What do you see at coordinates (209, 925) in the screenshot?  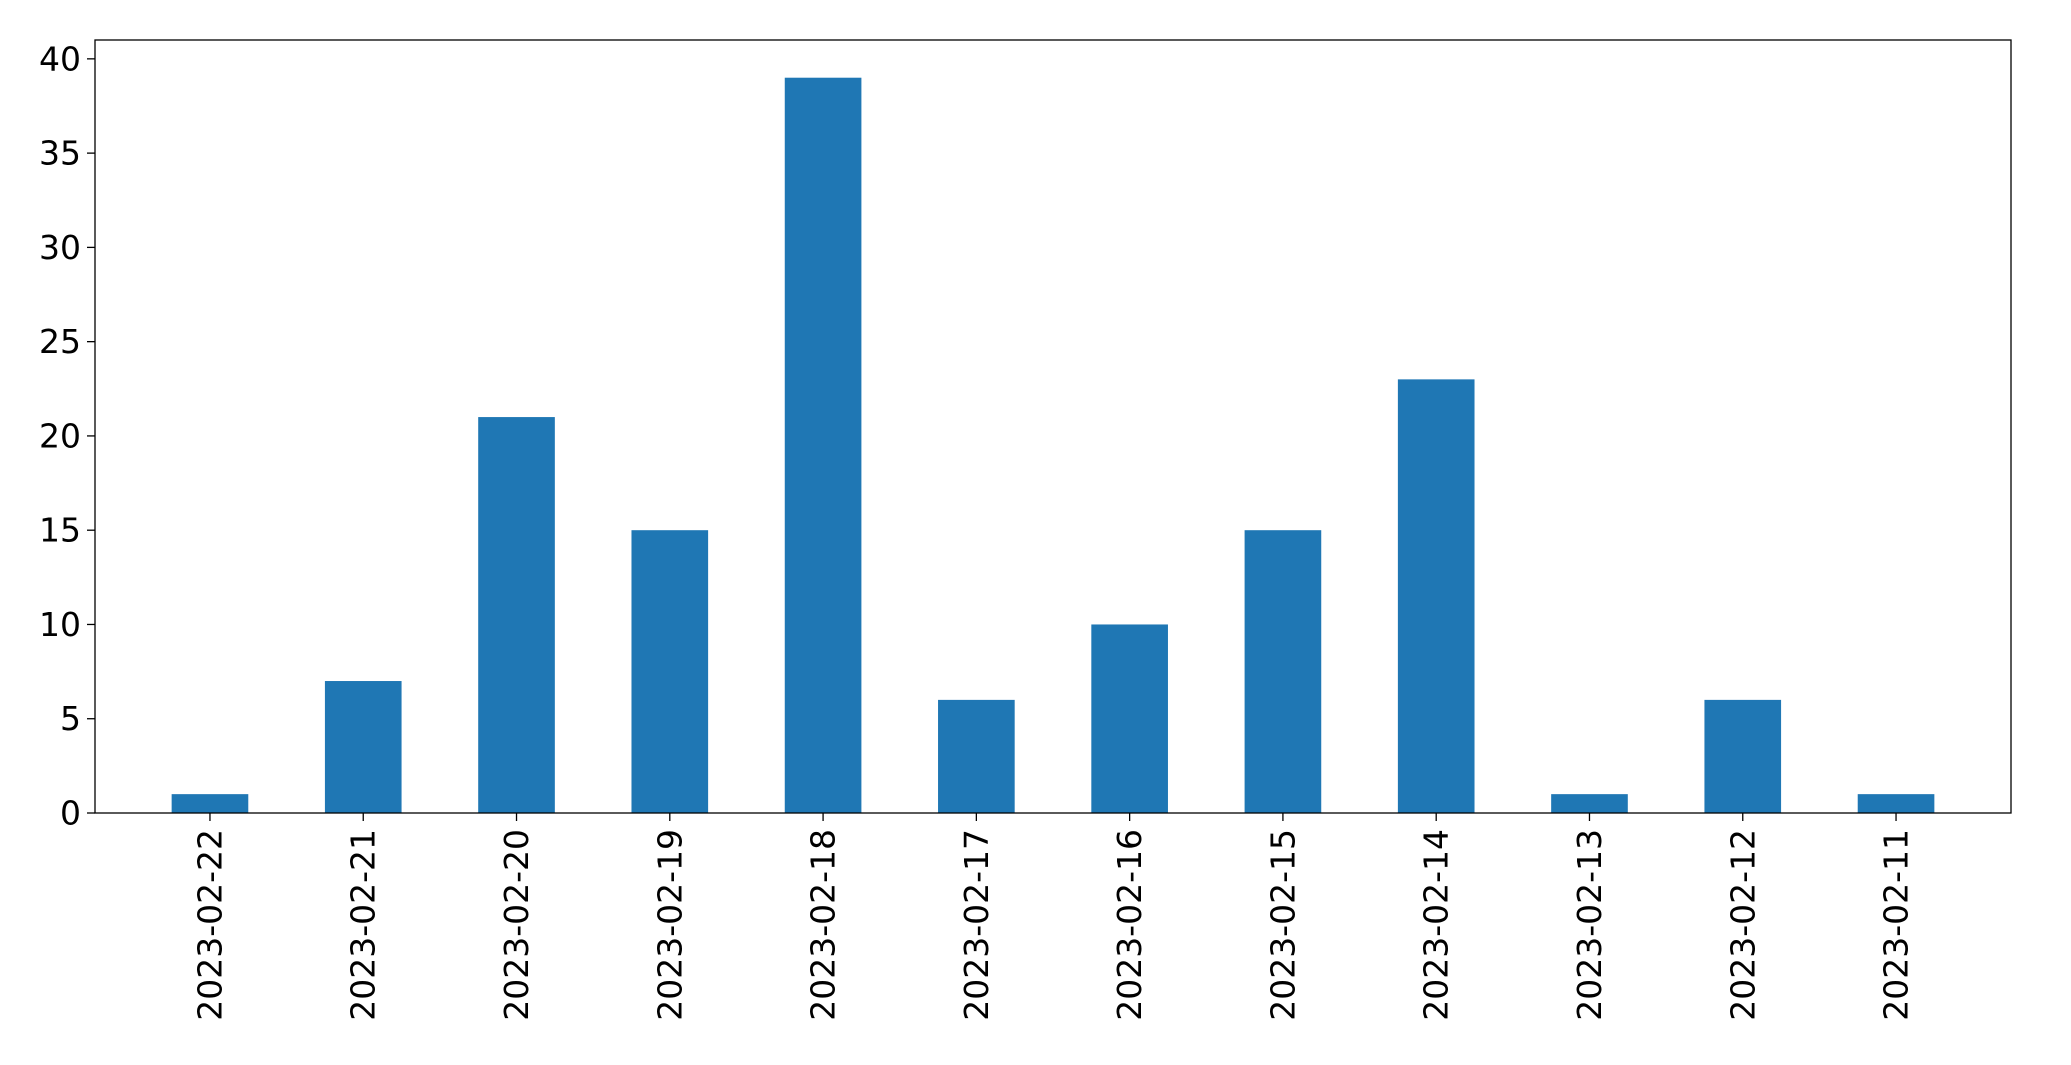 I see `x-tick-label: 2023-02-22` at bounding box center [209, 925].